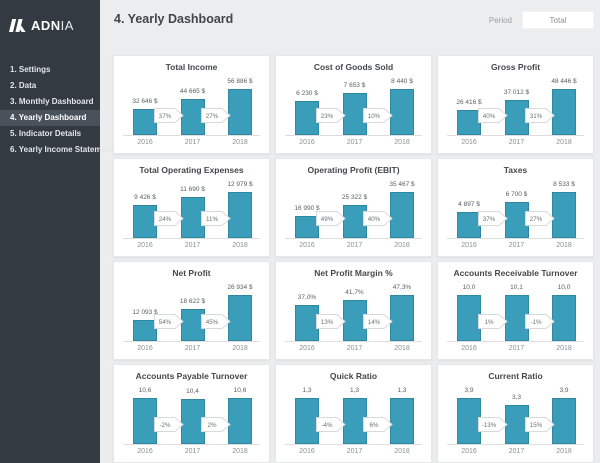 This screenshot has width=600, height=463. What do you see at coordinates (469, 204) in the screenshot?
I see `value-label: 4 897 $` at bounding box center [469, 204].